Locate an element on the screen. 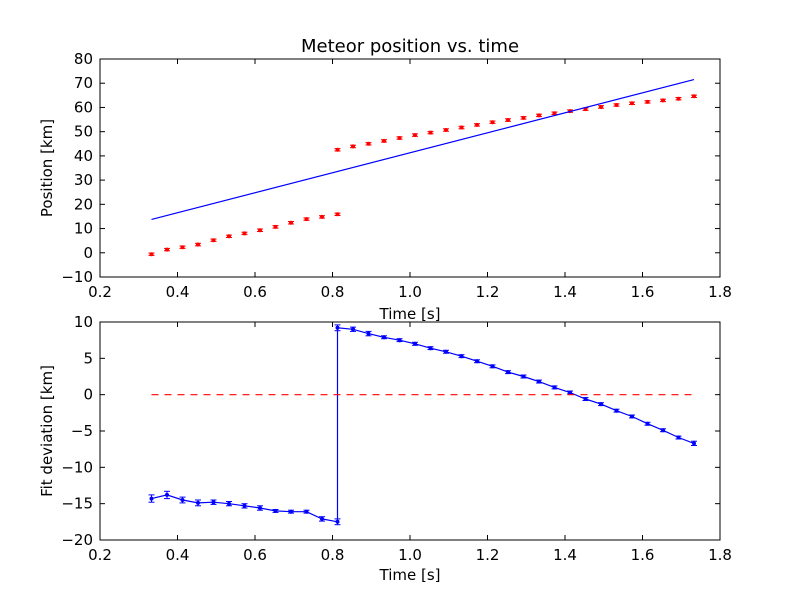 The width and height of the screenshot is (800, 600). x-axis-label: Time [s] is located at coordinates (410, 314).